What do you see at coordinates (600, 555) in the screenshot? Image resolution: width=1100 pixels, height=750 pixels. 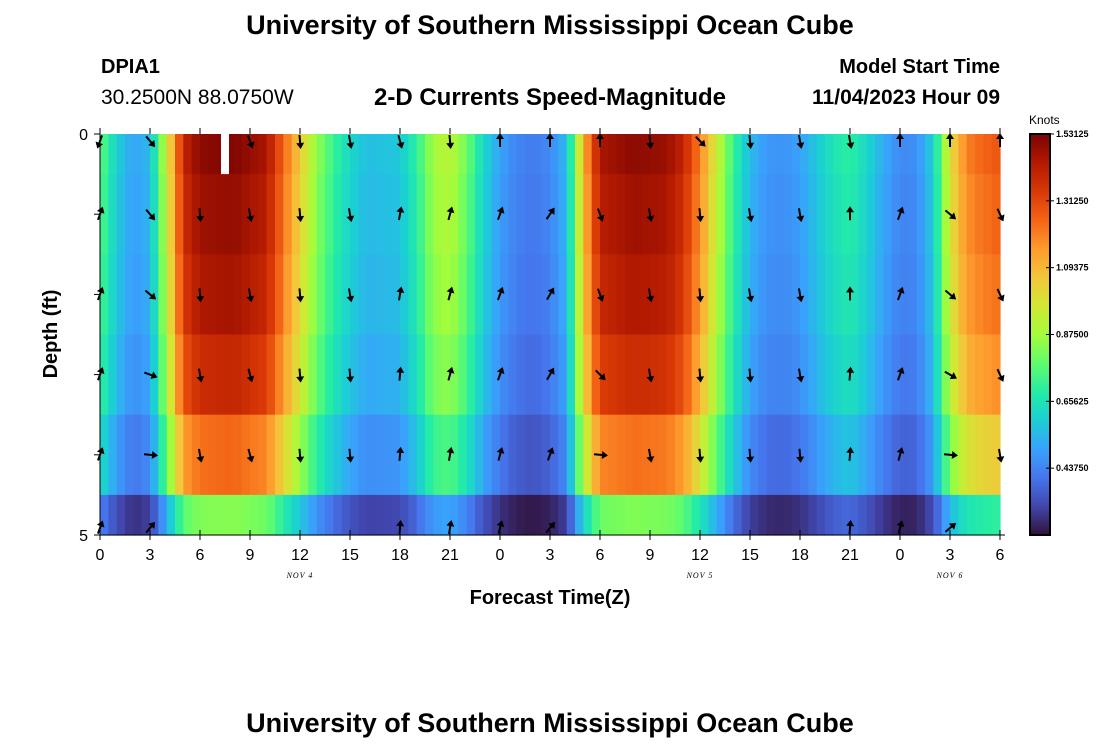 I see `x-tick-label: 6` at bounding box center [600, 555].